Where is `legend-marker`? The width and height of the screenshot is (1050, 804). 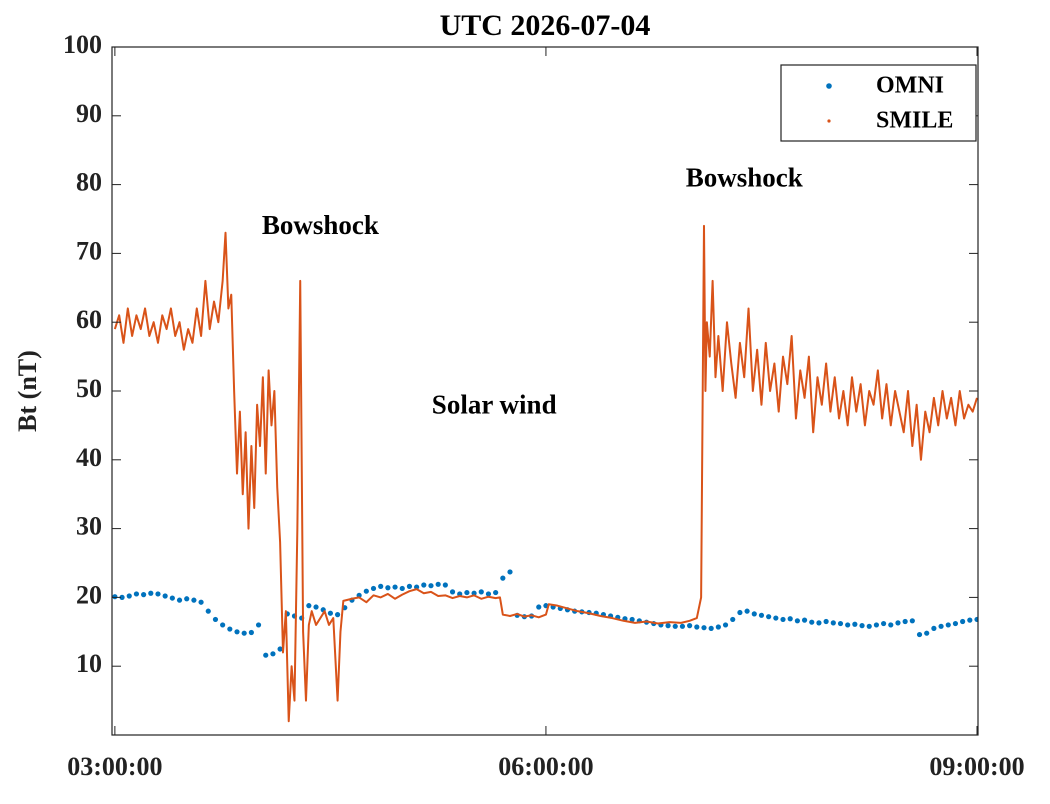
legend-marker is located at coordinates (829, 86).